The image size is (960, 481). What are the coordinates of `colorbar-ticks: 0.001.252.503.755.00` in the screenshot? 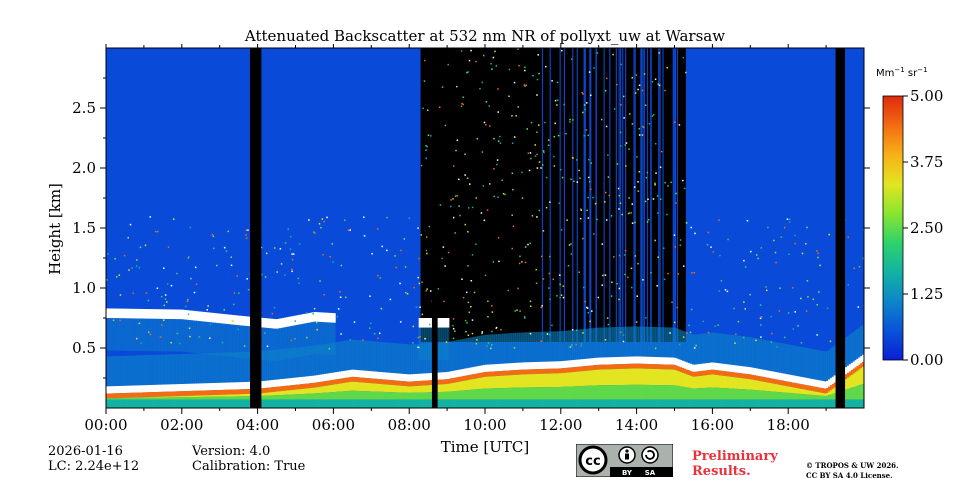 It's located at (923, 228).